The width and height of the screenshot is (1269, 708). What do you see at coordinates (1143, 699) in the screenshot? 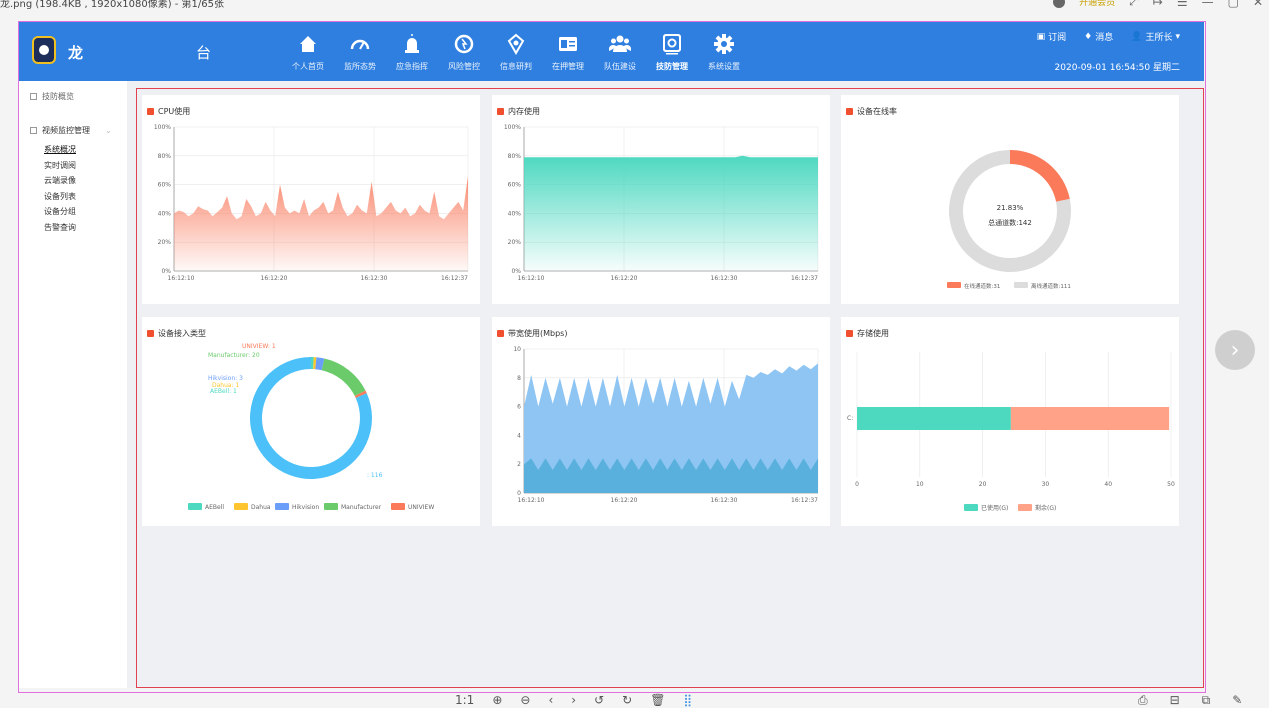
I see `print-icon: ⎙` at bounding box center [1143, 699].